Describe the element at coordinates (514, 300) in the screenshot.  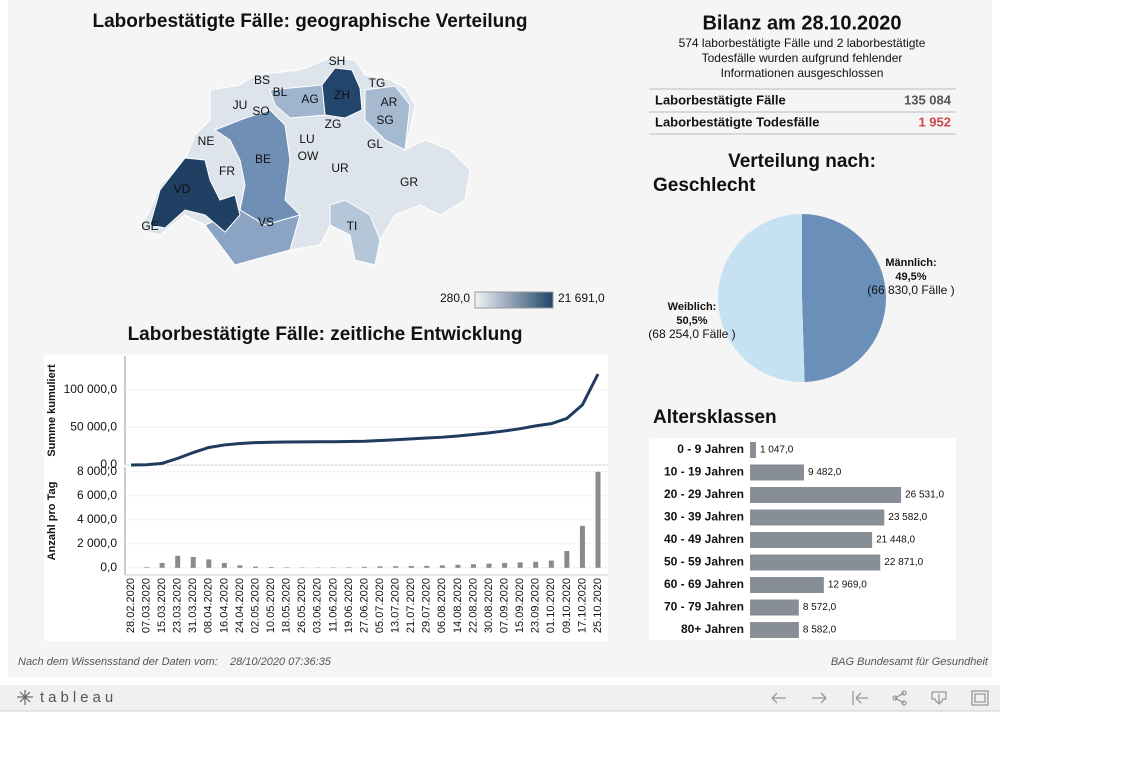
I see `legend-gradient` at that location.